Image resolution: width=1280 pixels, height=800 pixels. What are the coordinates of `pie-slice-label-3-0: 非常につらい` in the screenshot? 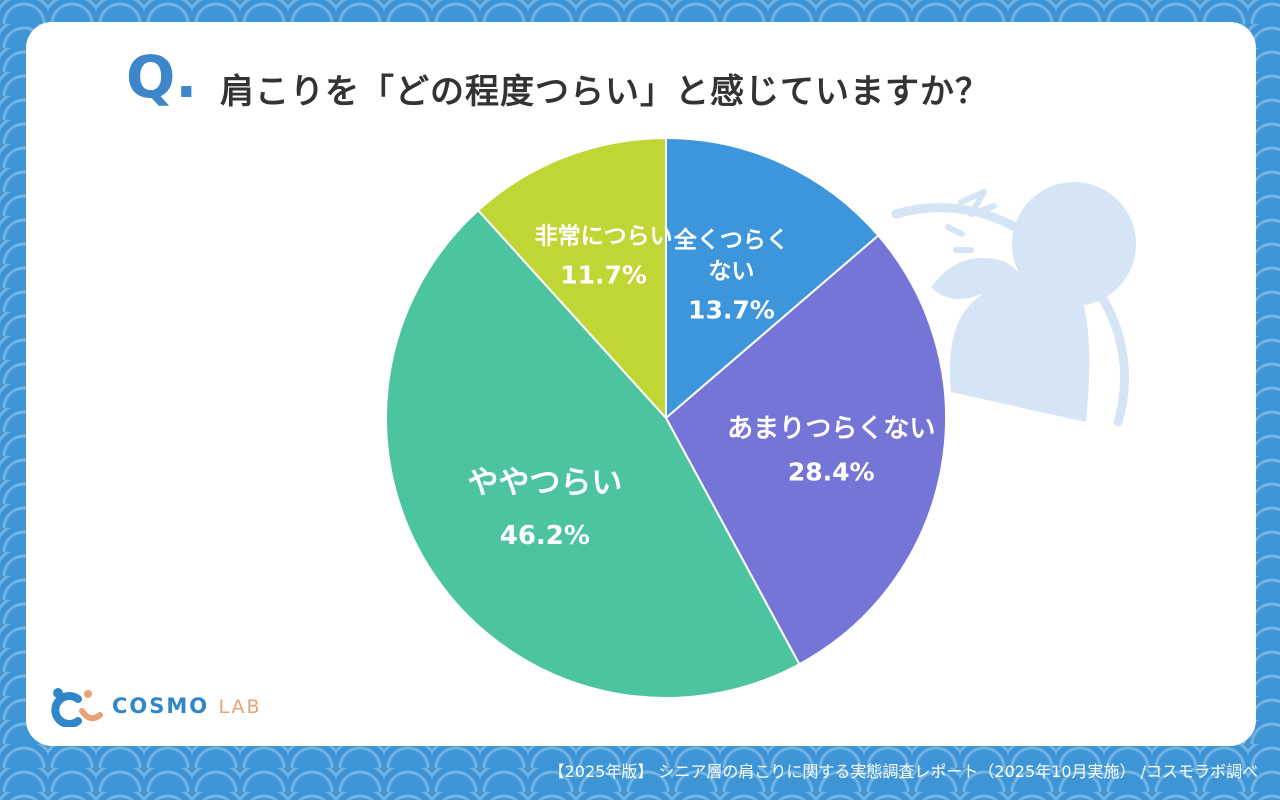 It's located at (604, 236).